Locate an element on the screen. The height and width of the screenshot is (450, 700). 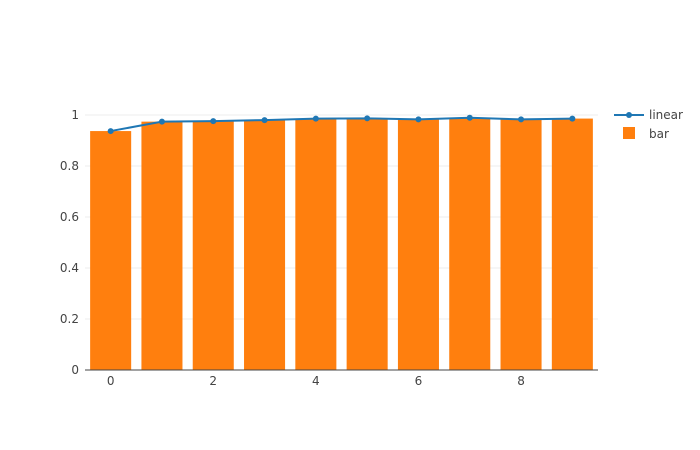
y-tick-label: 0 is located at coordinates (75, 370).